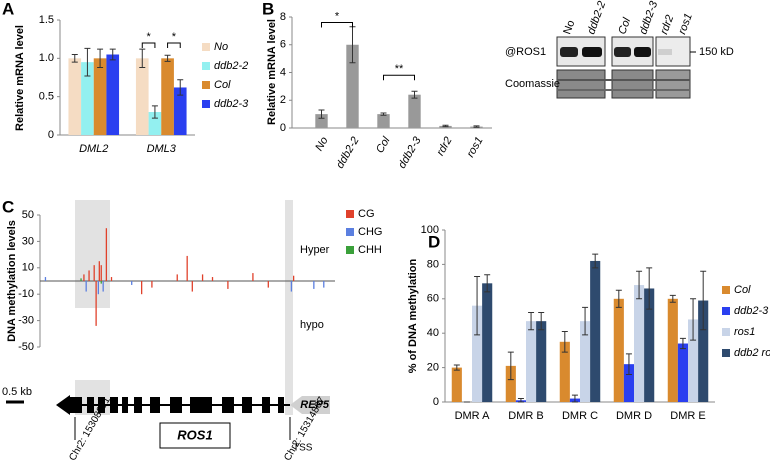 This screenshot has height=462, width=770. Describe the element at coordinates (221, 47) in the screenshot. I see `legend-label: No` at that location.